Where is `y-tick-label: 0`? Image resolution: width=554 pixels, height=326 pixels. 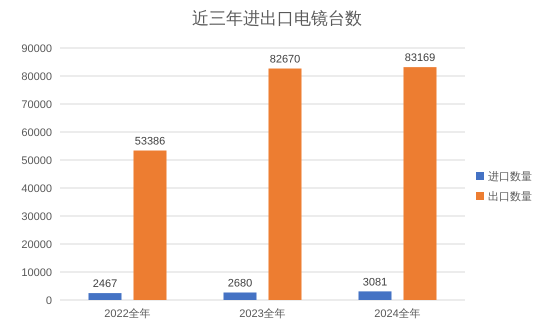 y-tick-label: 0 is located at coordinates (49, 301).